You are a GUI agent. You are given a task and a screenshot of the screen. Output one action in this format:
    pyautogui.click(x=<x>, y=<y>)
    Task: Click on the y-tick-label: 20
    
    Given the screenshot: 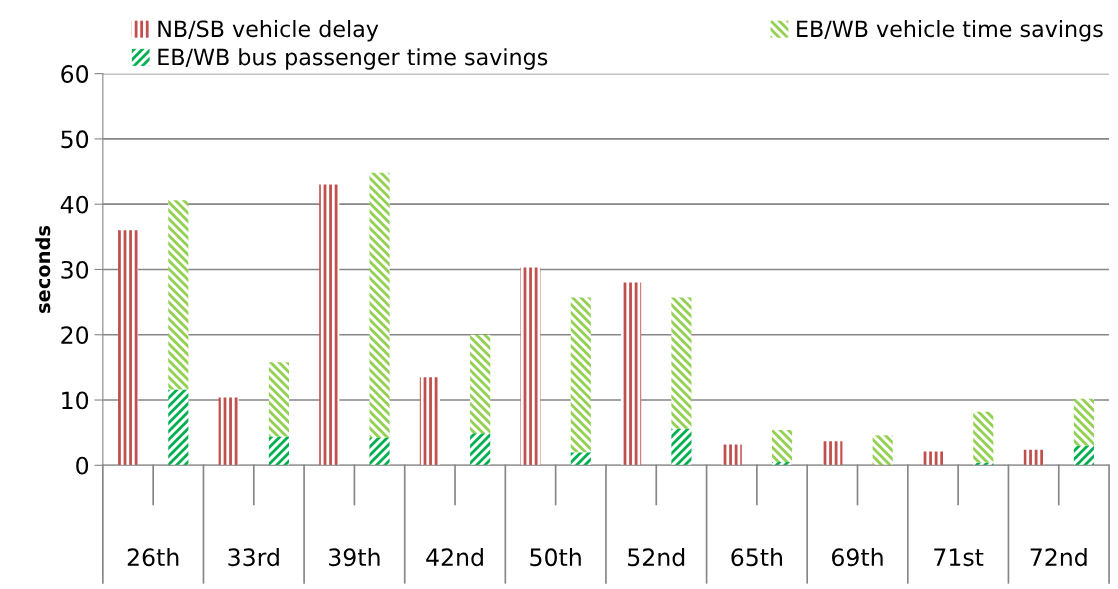 What is the action you would take?
    pyautogui.click(x=75, y=335)
    